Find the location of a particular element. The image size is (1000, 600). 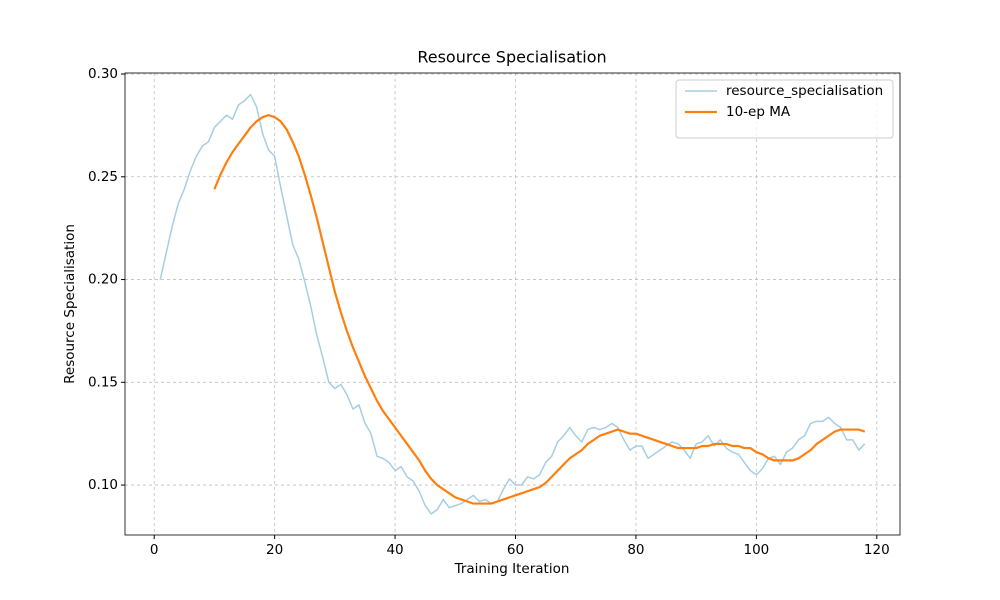

x-tick-label: 80 is located at coordinates (635, 550).